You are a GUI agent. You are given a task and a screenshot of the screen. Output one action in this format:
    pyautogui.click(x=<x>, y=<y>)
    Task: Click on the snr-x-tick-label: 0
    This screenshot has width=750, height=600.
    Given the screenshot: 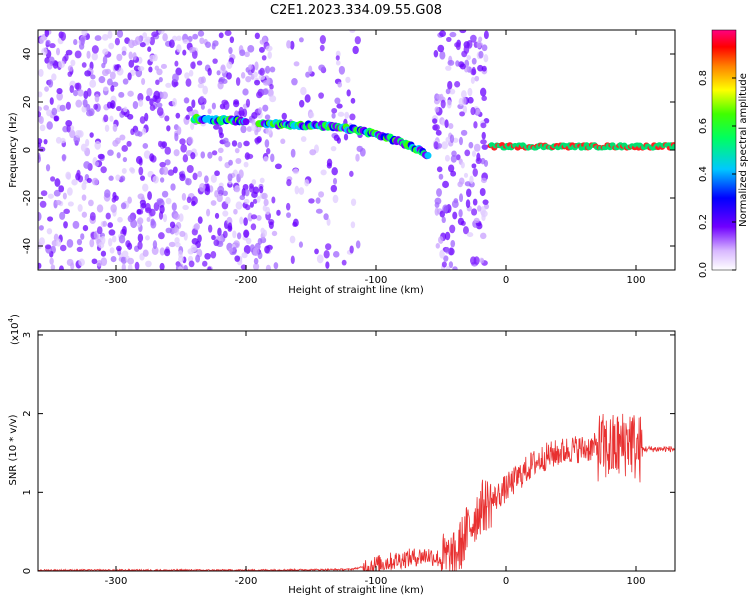 What is the action you would take?
    pyautogui.click(x=506, y=581)
    